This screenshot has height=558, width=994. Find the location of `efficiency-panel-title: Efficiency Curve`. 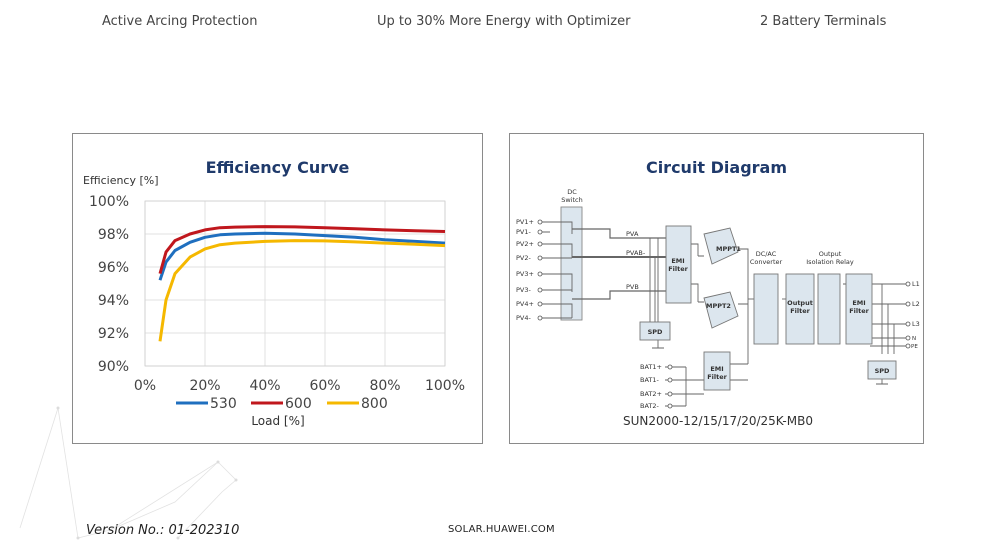

efficiency-panel-title: Efficiency Curve is located at coordinates (277, 167).